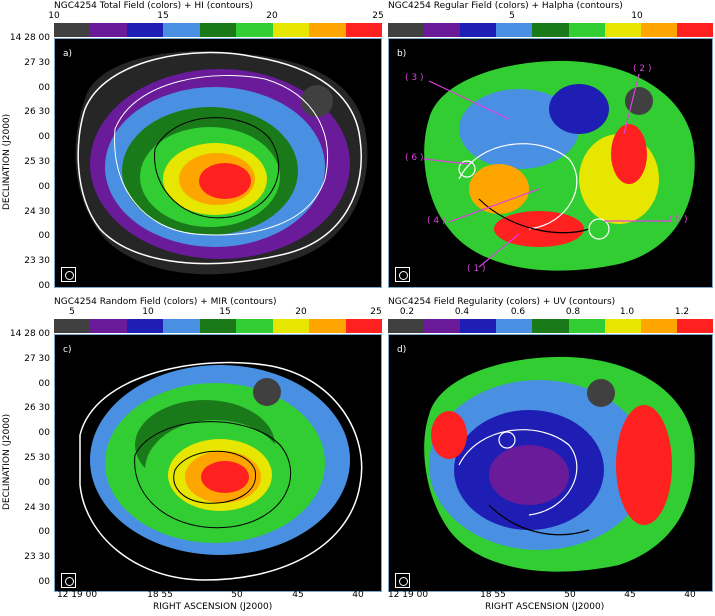 The height and width of the screenshot is (616, 715). What do you see at coordinates (376, 312) in the screenshot?
I see `panel-c-colorbar-tick: 25` at bounding box center [376, 312].